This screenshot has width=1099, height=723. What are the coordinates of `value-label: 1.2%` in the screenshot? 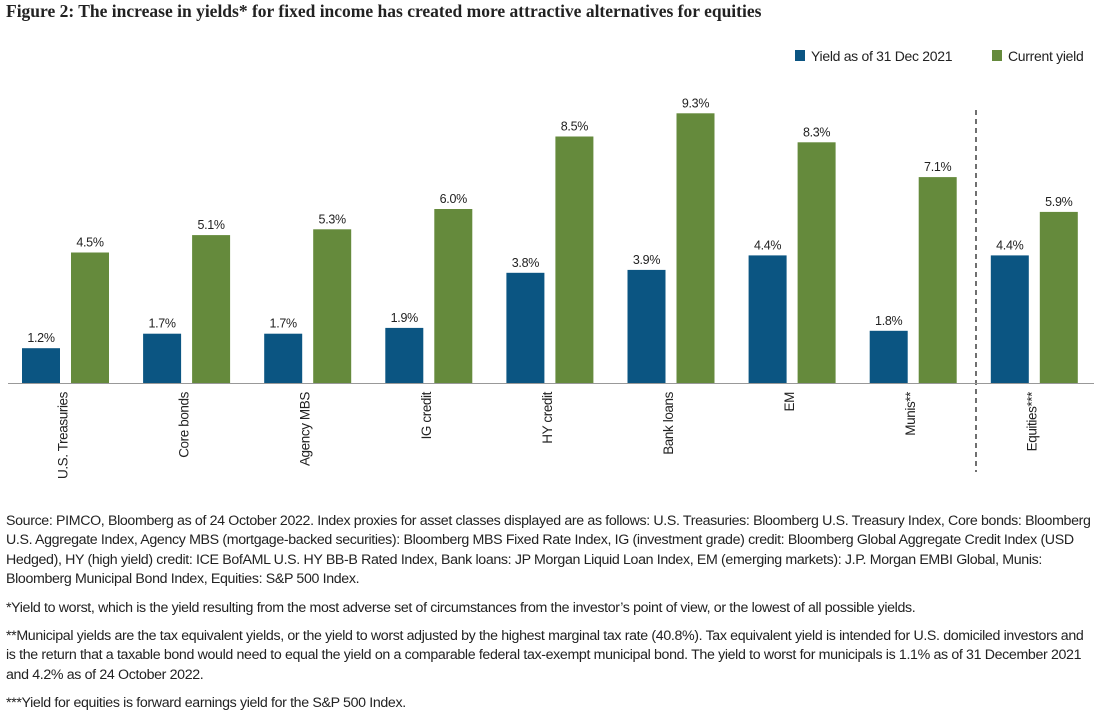 It's located at (40, 338).